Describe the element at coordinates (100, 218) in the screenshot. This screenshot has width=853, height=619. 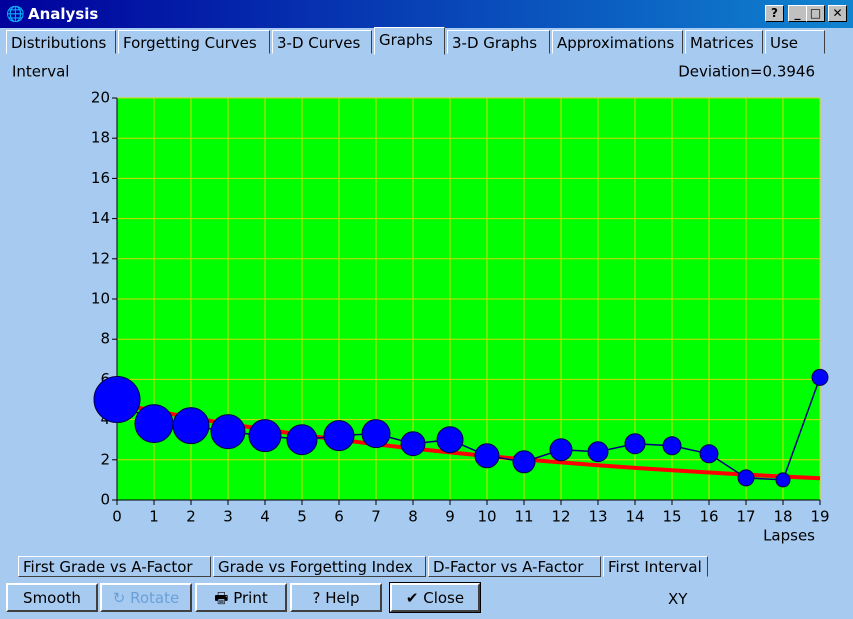
I see `y-tick-label: 14` at that location.